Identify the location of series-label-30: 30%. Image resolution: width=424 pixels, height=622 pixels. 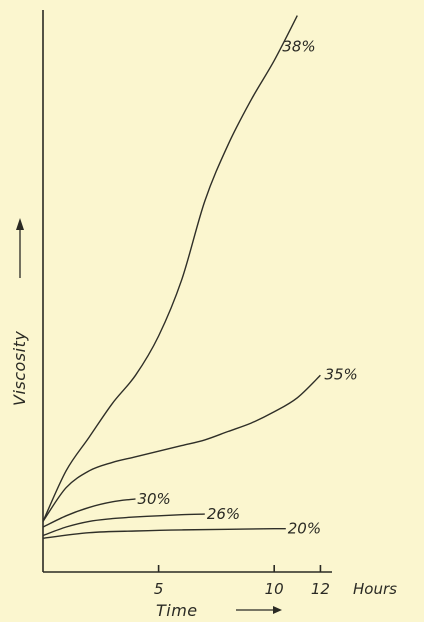
(153, 499).